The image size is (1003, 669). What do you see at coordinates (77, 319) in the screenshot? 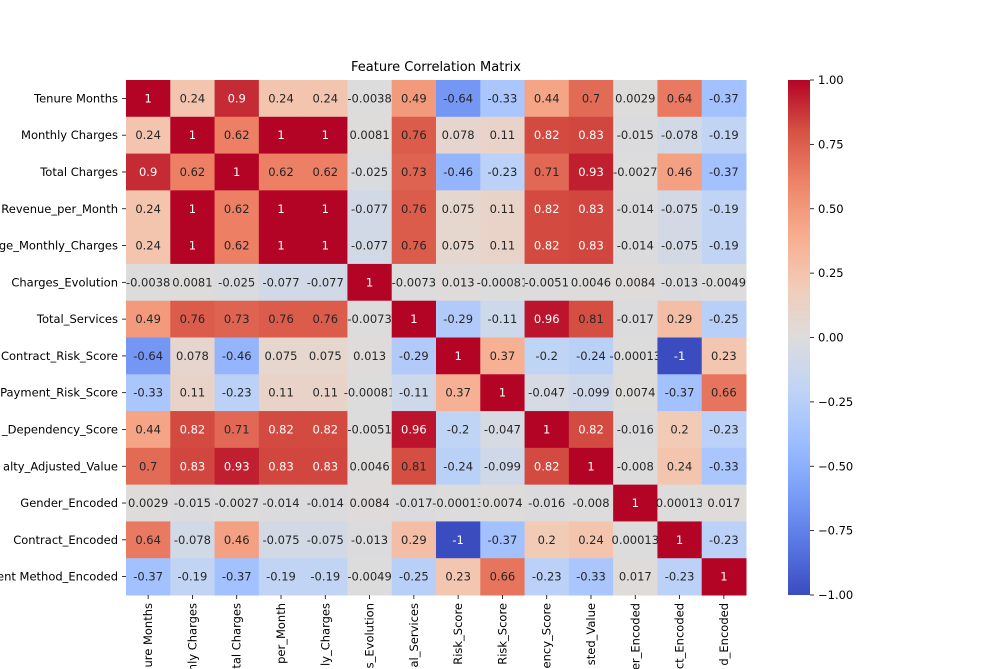
I see `y-tick-label: Total_Services` at bounding box center [77, 319].